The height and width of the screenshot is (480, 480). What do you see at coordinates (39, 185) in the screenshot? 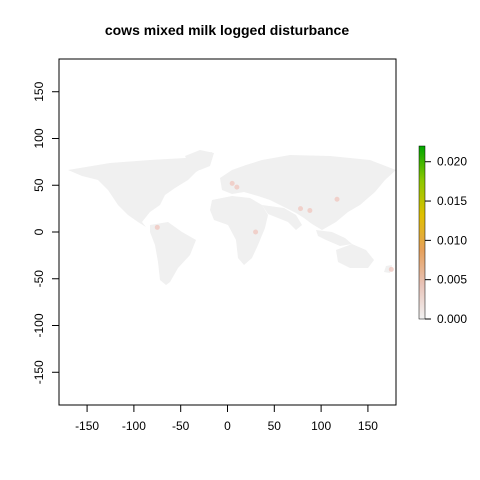
I see `y-tick-label: 50` at bounding box center [39, 185].